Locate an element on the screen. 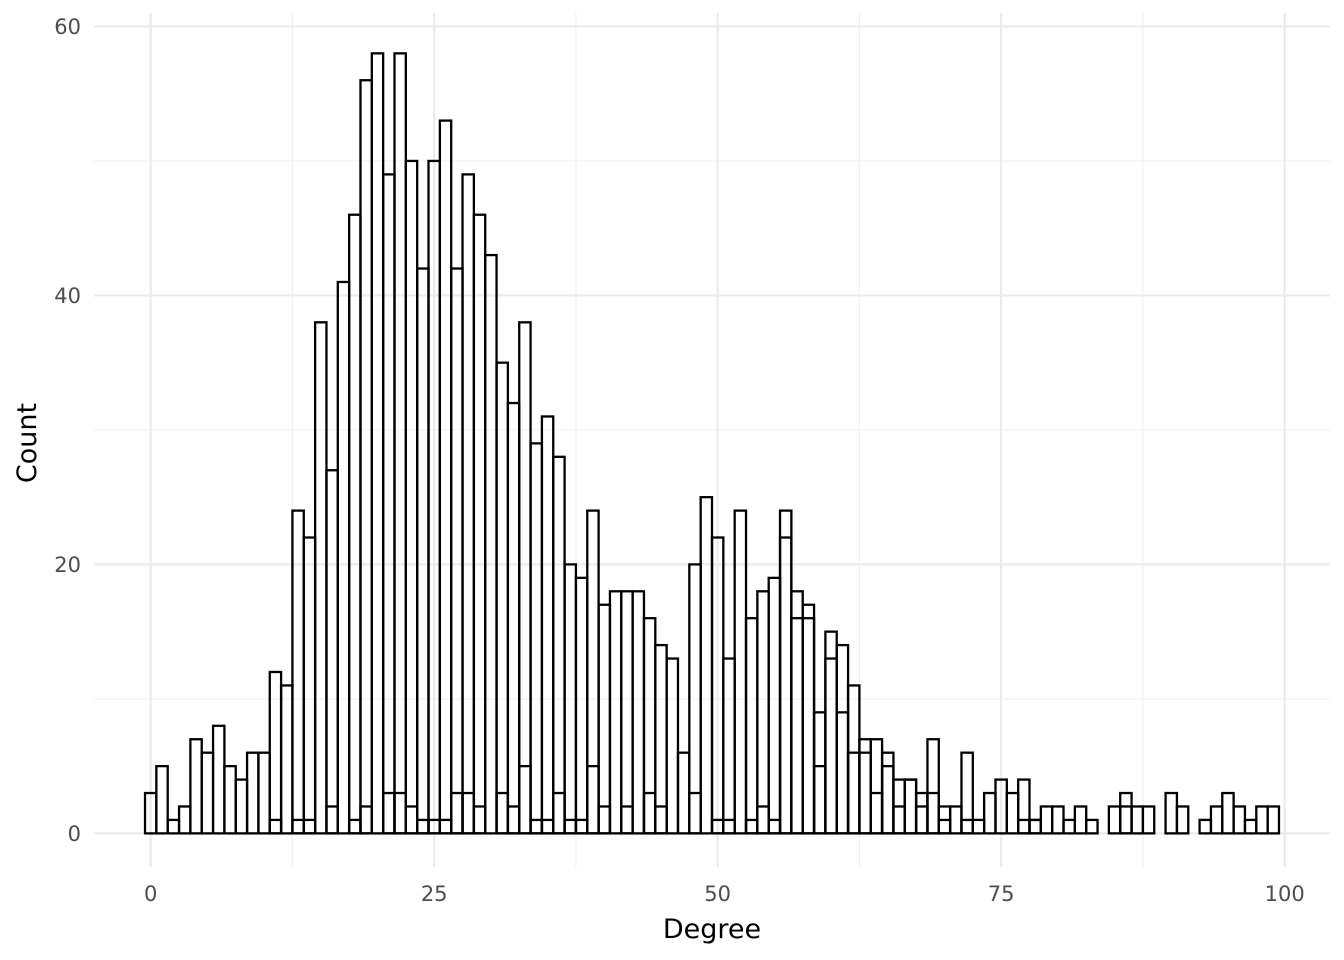 This screenshot has height=960, width=1344. x-axis-title: Degree is located at coordinates (712, 929).